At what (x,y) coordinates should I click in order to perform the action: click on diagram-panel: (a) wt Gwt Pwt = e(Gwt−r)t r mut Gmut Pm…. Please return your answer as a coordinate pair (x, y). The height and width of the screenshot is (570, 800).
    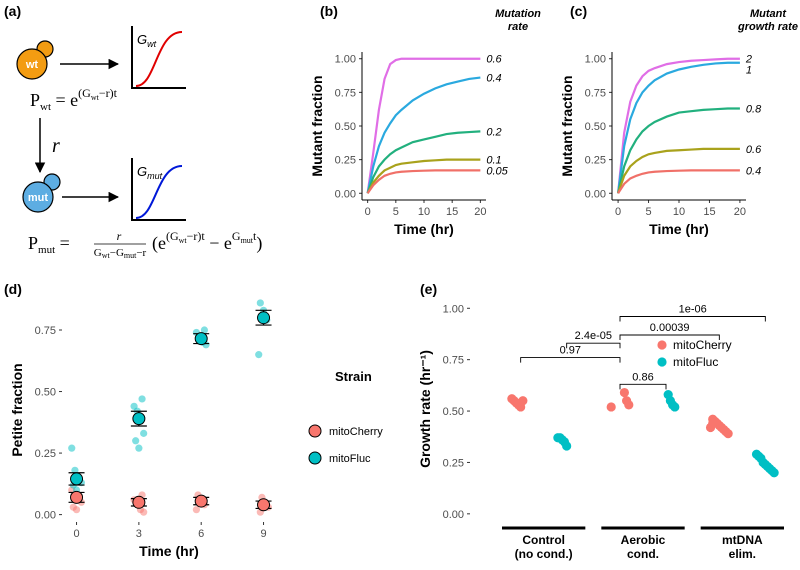
    Looking at the image, I should click on (133, 131).